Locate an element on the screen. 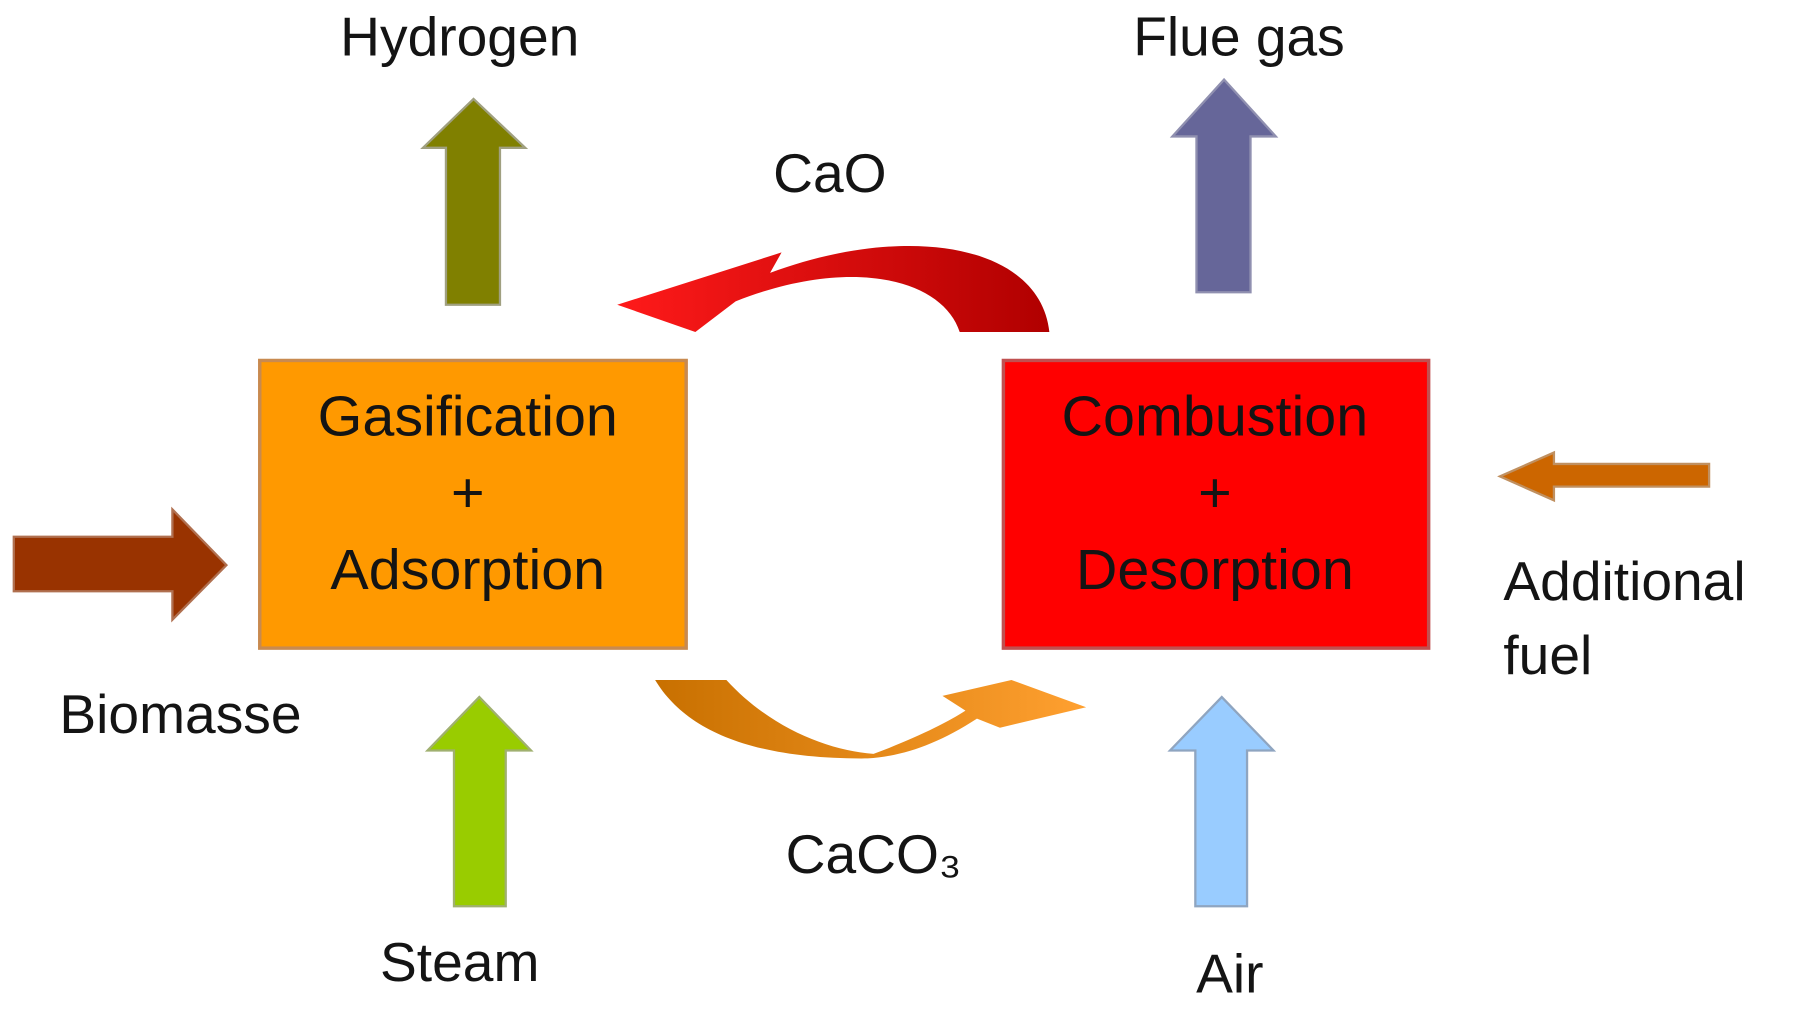 This screenshot has width=1793, height=1012. flow-label: Air is located at coordinates (1229, 974).